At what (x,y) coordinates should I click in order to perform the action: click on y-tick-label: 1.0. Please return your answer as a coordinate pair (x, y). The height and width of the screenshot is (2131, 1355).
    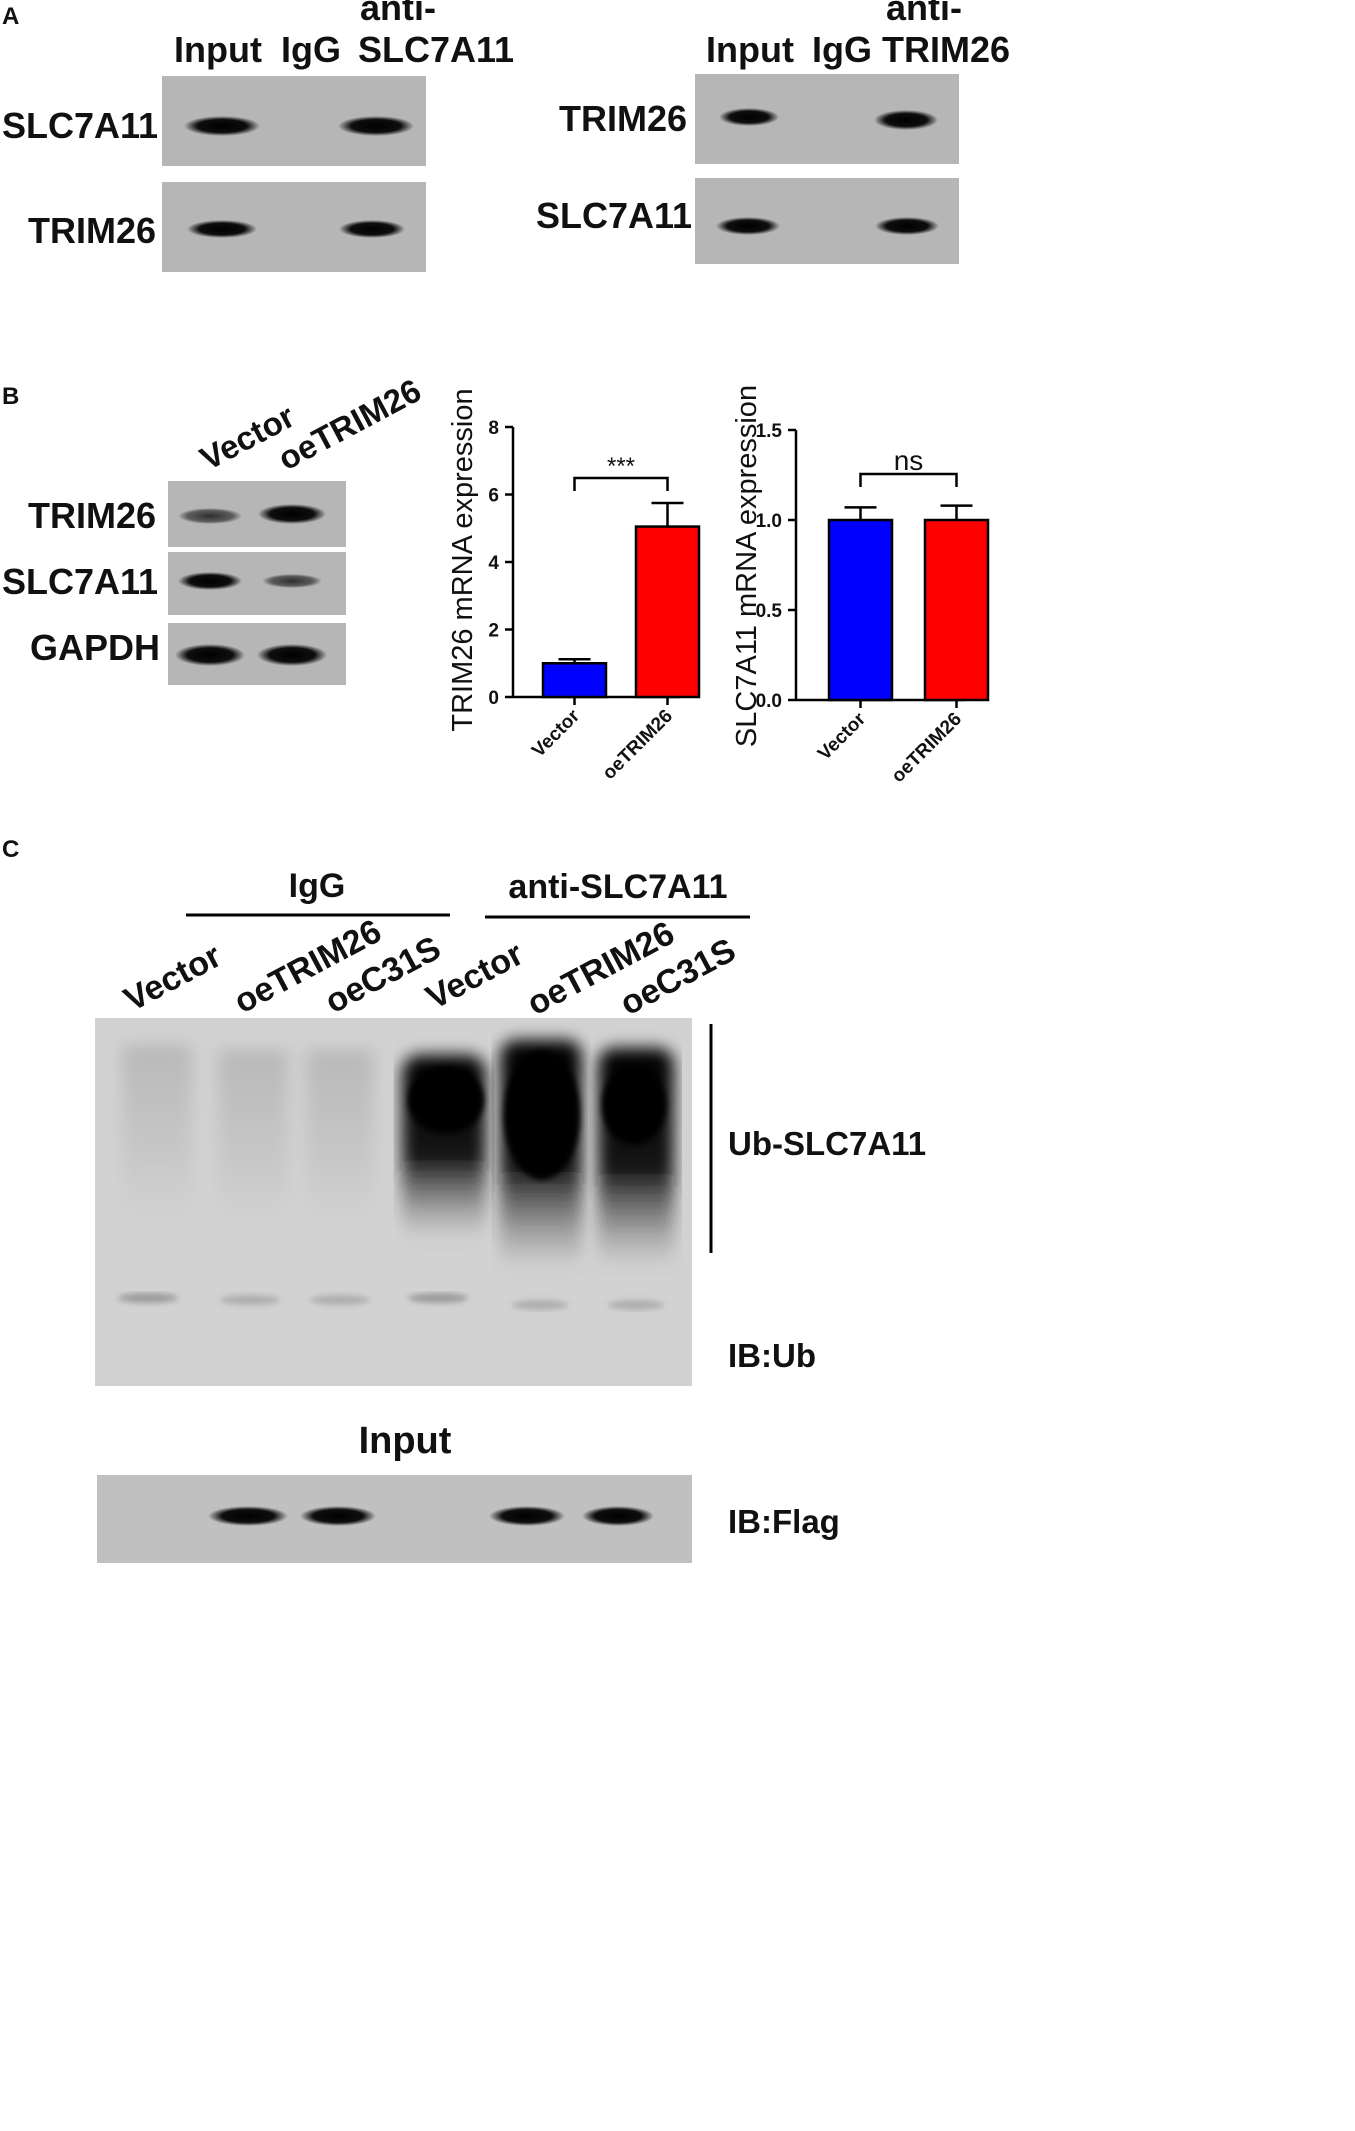
    Looking at the image, I should click on (769, 521).